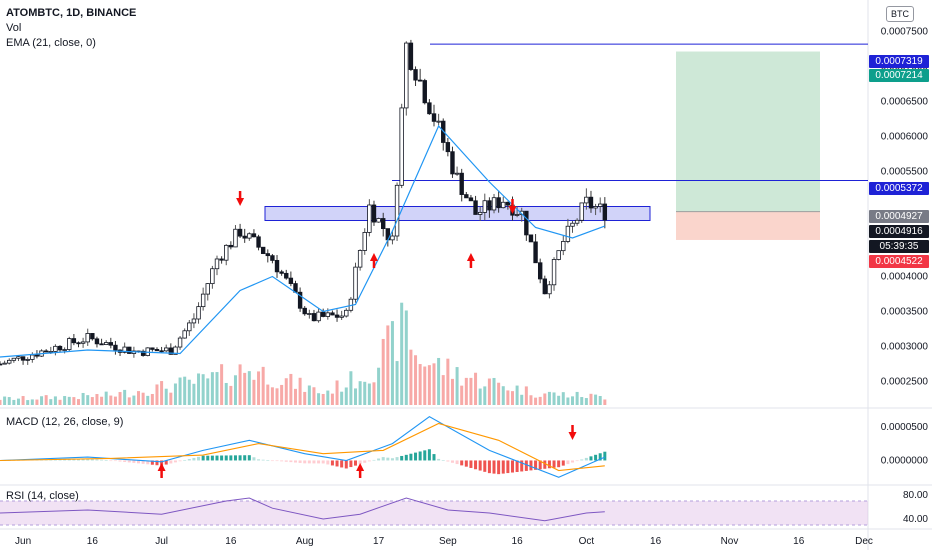 The width and height of the screenshot is (932, 550). Describe the element at coordinates (303, 447) in the screenshot. I see `macd-line` at that location.